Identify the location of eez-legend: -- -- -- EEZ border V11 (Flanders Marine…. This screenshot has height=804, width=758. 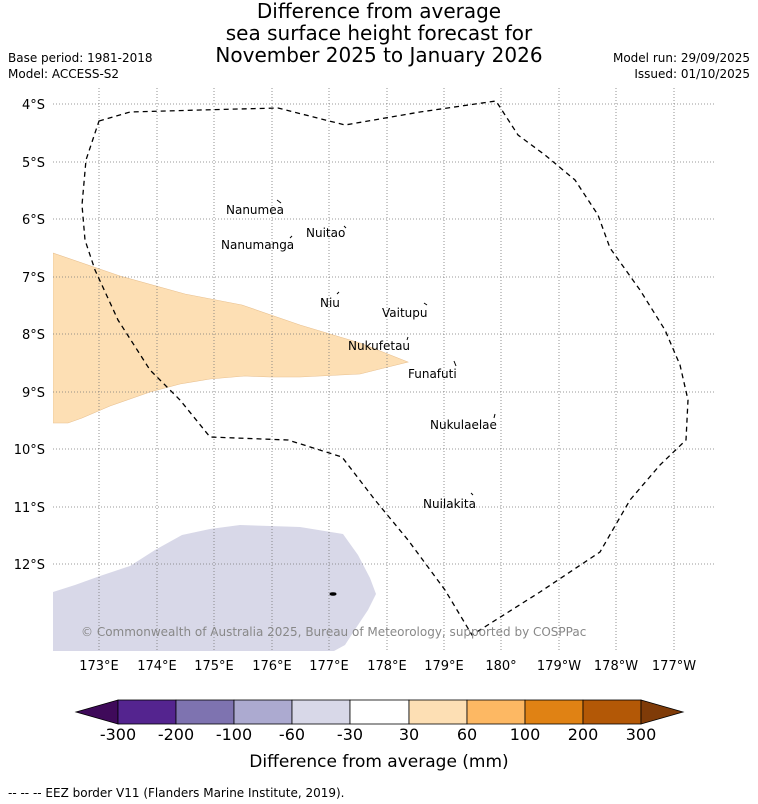
(176, 793).